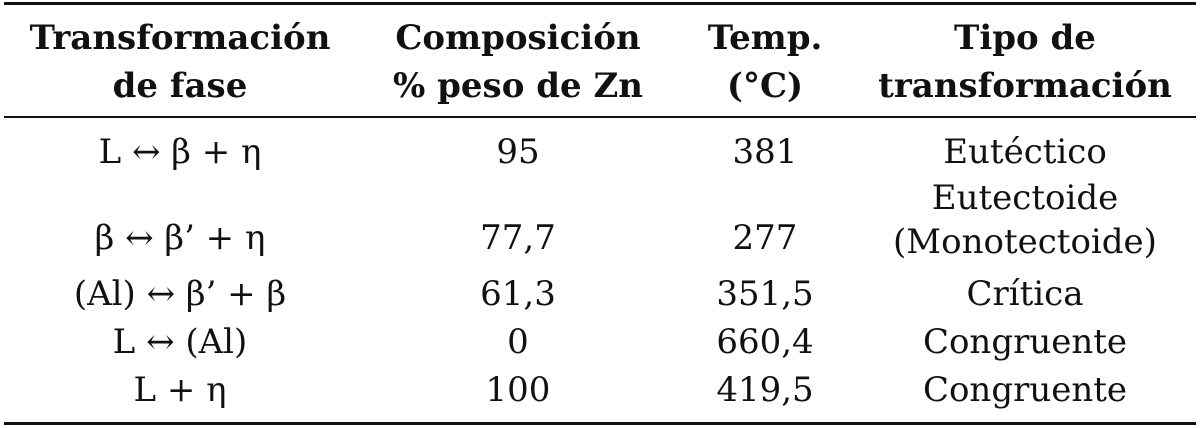 This screenshot has height=428, width=1200. I want to click on header-transformation: Transformación de fase, so click(180, 62).